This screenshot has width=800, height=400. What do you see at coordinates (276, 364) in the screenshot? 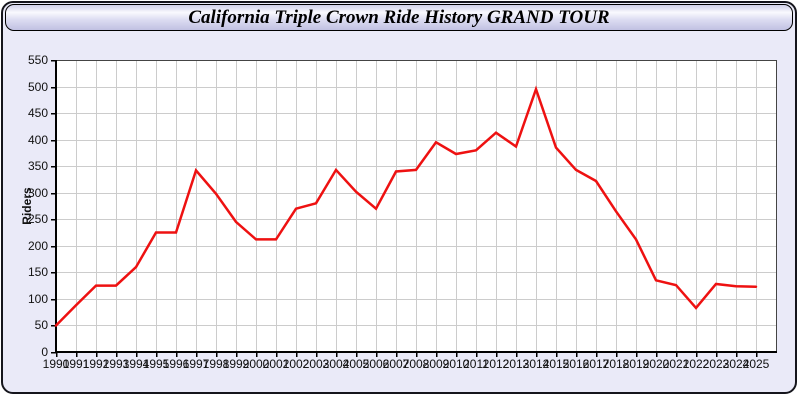
I see `x-tick-label: 2001` at bounding box center [276, 364].